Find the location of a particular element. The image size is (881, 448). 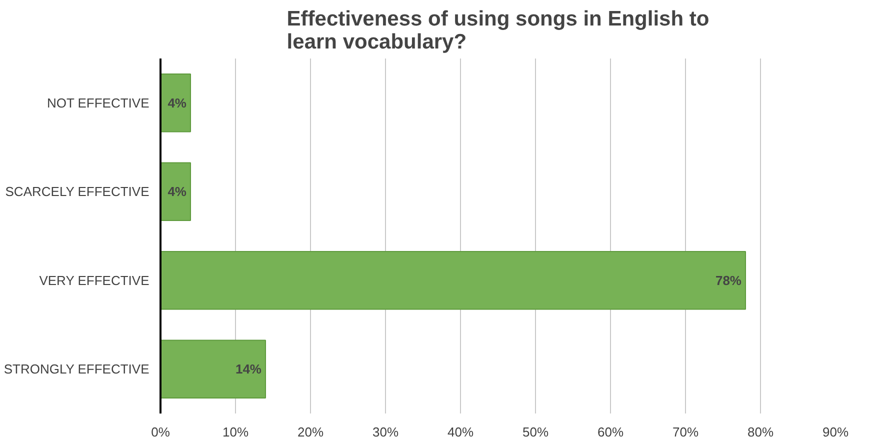

y-tick-label: STRONGLY EFFECTIVE is located at coordinates (77, 369).